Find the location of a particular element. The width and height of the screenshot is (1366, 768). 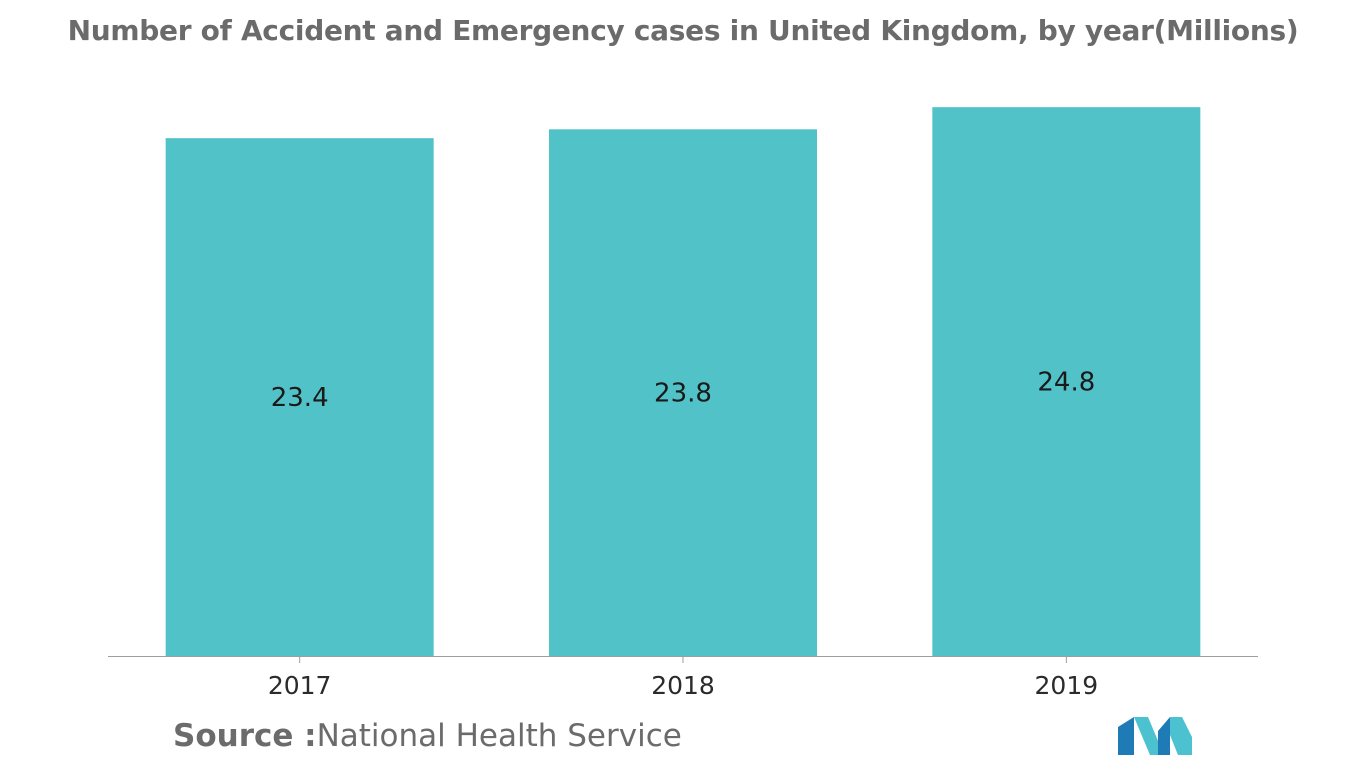

bar-value-label-2018: 23.8 is located at coordinates (683, 394).